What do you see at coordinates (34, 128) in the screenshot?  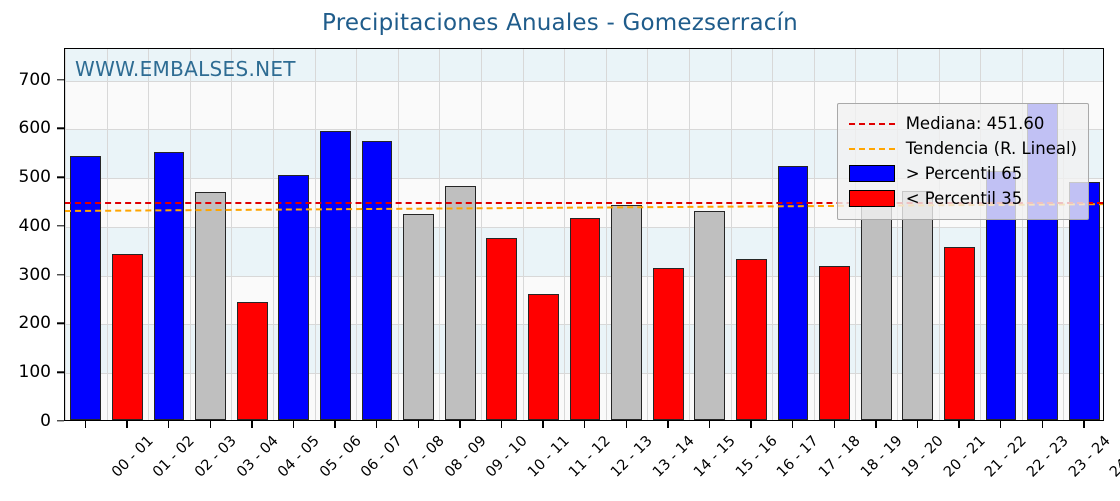 I see `y-tick-label: 600` at bounding box center [34, 128].